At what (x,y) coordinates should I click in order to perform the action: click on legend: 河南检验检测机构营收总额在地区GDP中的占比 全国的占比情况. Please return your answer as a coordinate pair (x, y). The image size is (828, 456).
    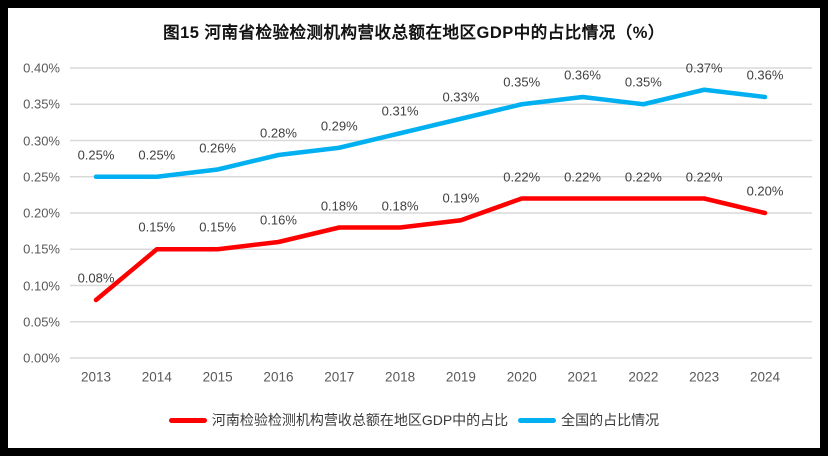
    Looking at the image, I should click on (414, 420).